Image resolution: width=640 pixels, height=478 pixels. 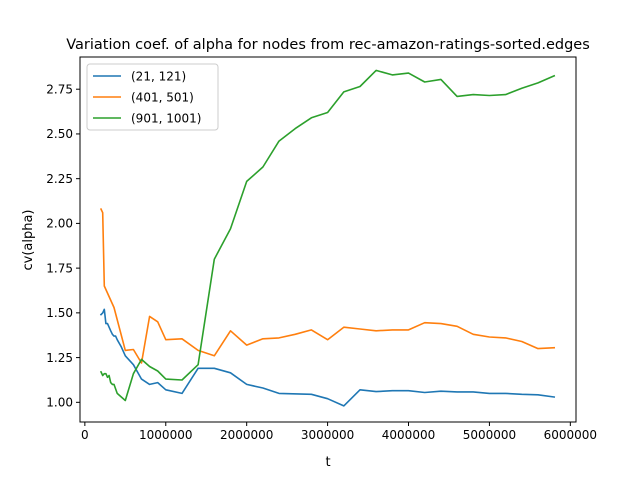 What do you see at coordinates (59, 90) in the screenshot?
I see `y-tick-label: 2.75` at bounding box center [59, 90].